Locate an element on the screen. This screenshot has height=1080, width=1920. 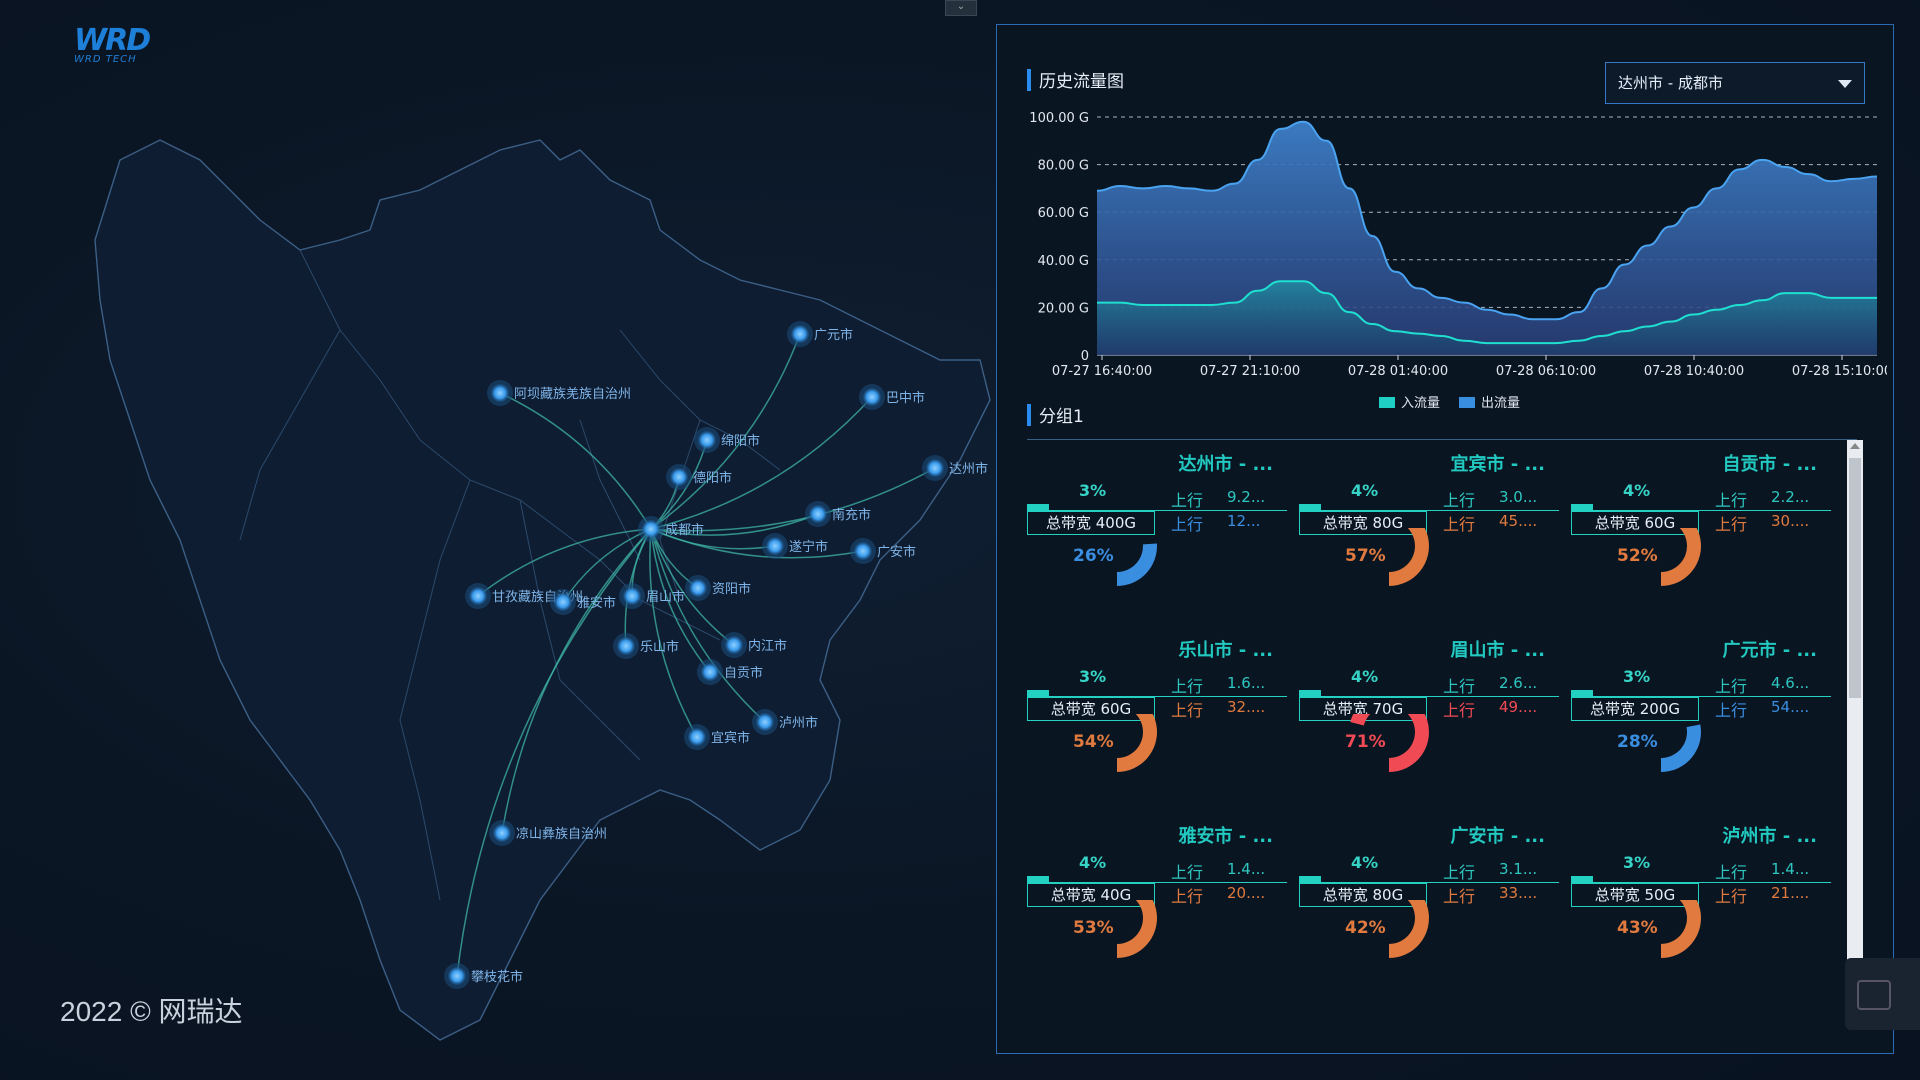
city-marker: 宜宾市 is located at coordinates (717, 737).